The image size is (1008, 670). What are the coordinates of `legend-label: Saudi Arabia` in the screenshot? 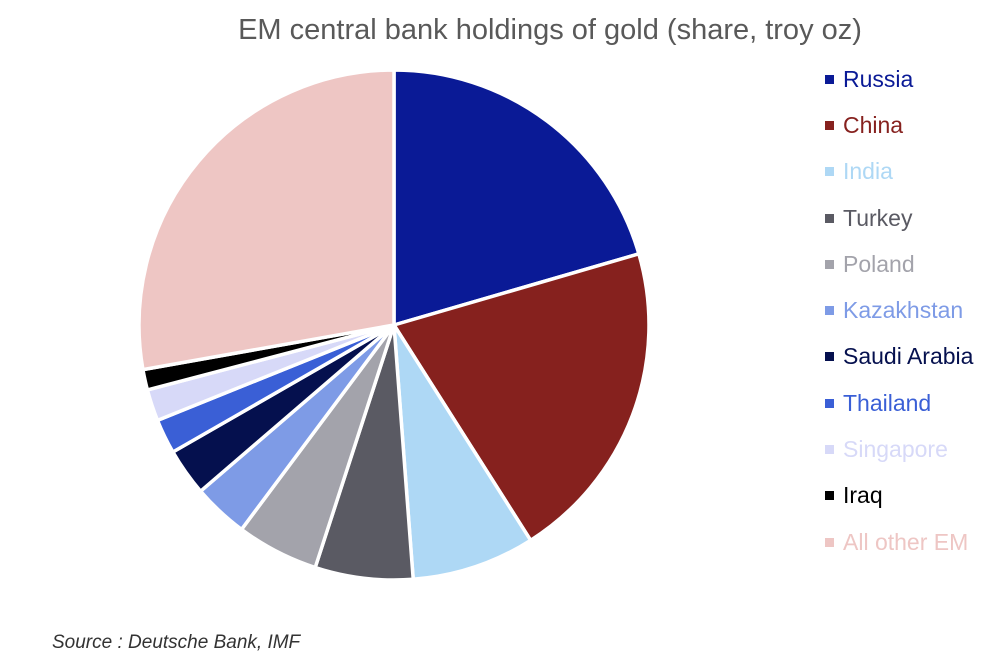 It's located at (908, 356).